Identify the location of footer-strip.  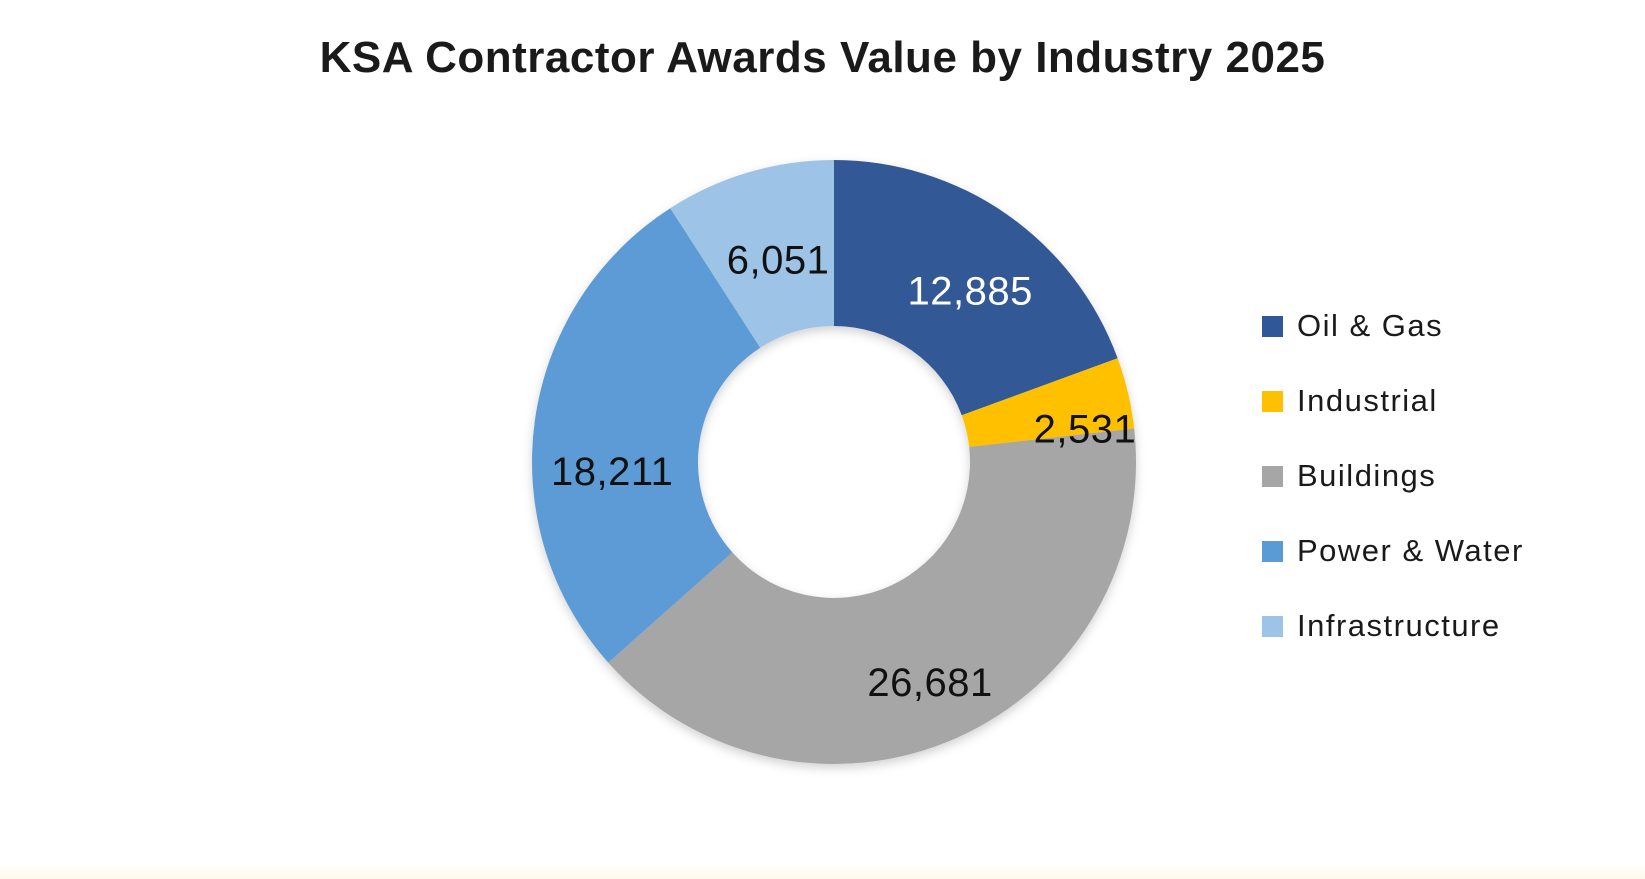
(822, 872).